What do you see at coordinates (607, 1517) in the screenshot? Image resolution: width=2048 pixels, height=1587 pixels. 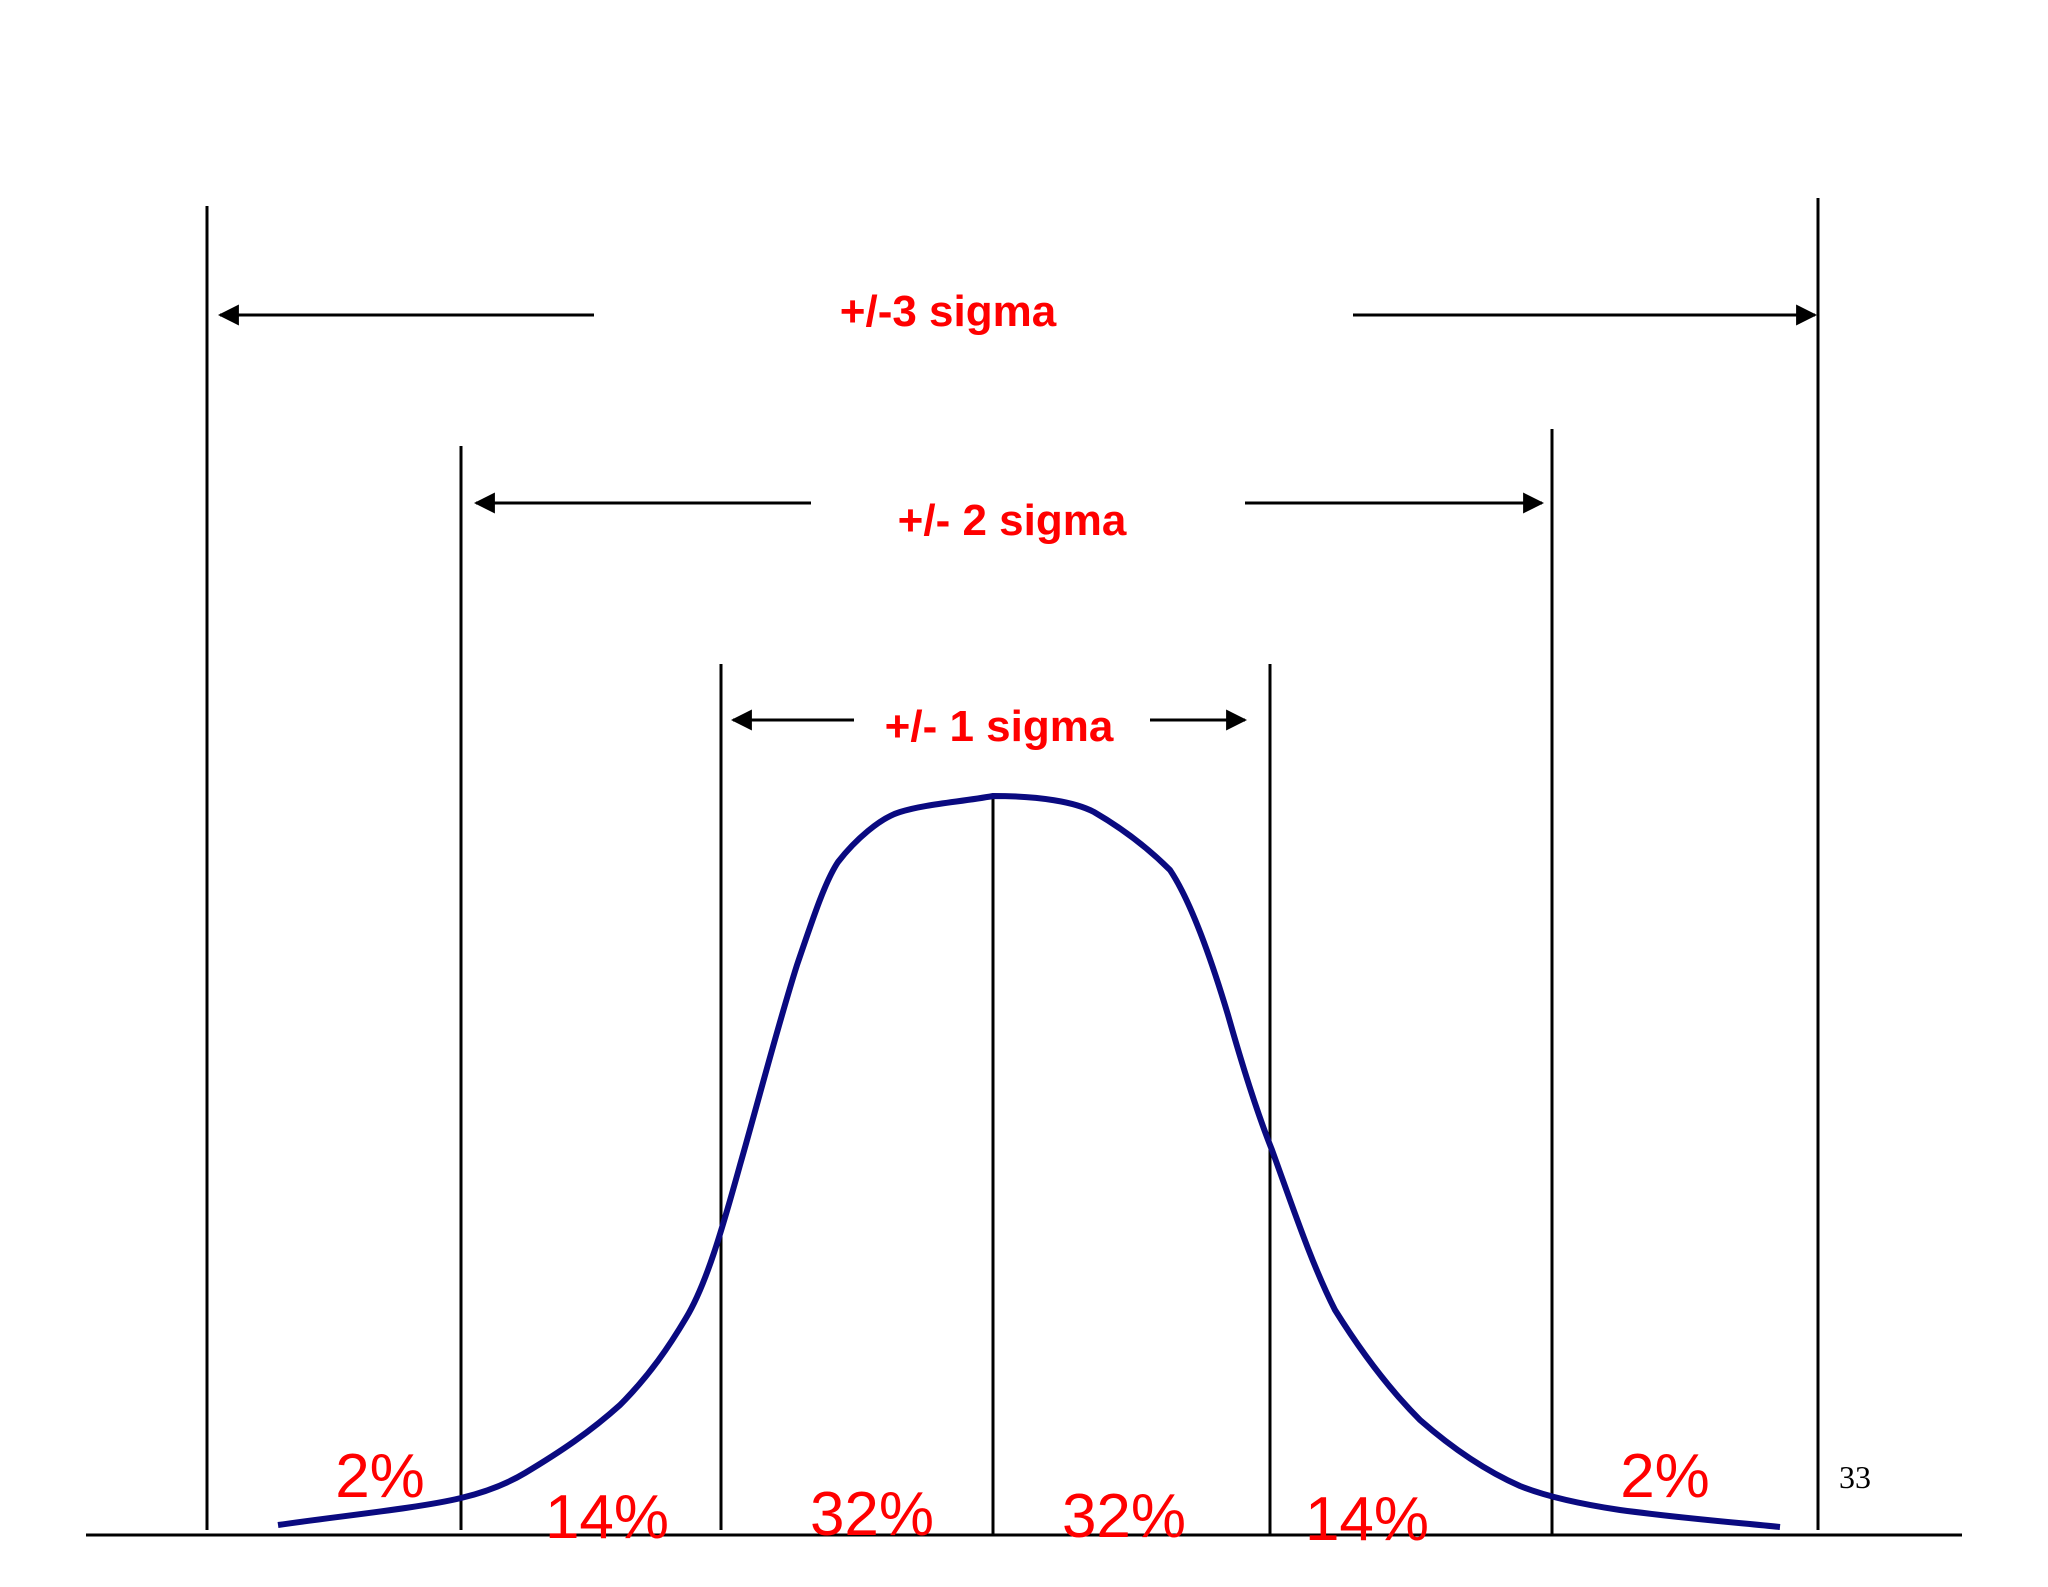 I see `band-left-2-percent: 14%` at bounding box center [607, 1517].